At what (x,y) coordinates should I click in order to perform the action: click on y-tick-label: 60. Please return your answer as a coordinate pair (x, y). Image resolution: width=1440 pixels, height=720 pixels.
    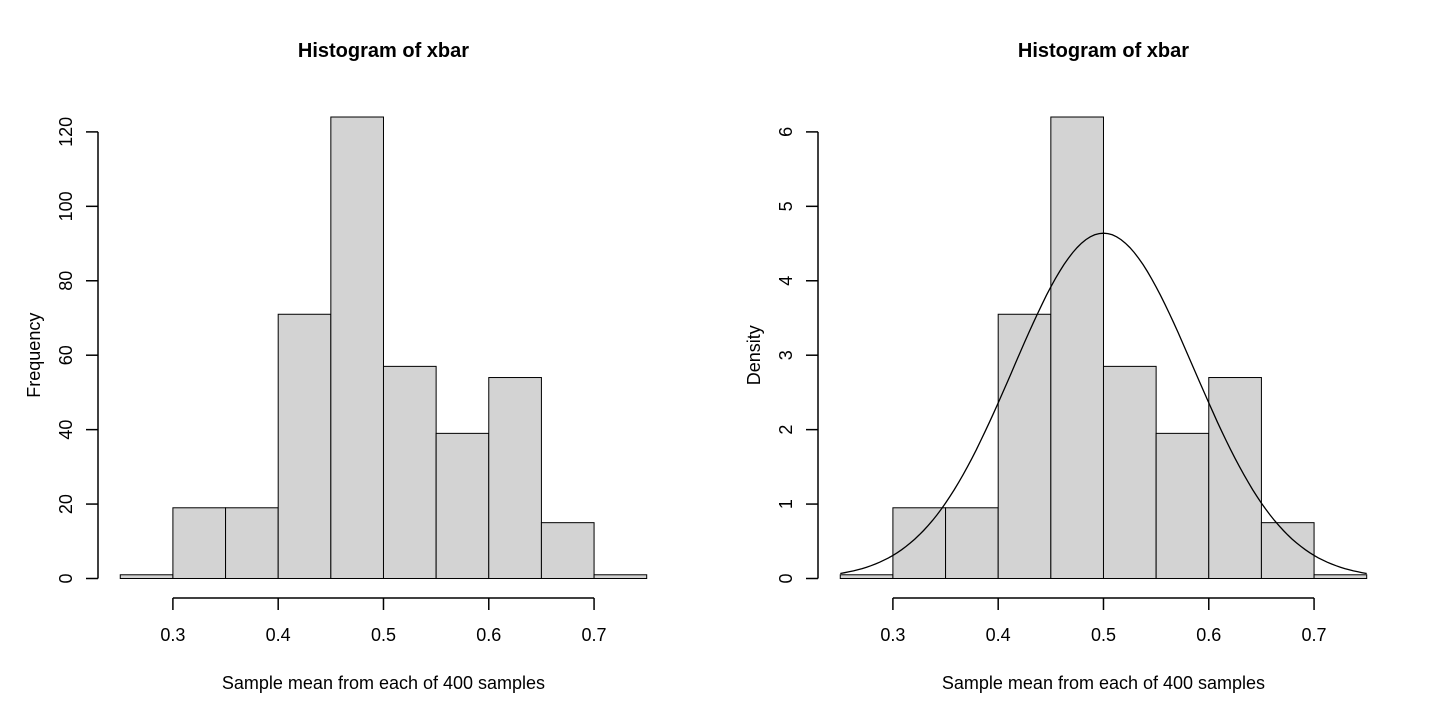
    Looking at the image, I should click on (66, 355).